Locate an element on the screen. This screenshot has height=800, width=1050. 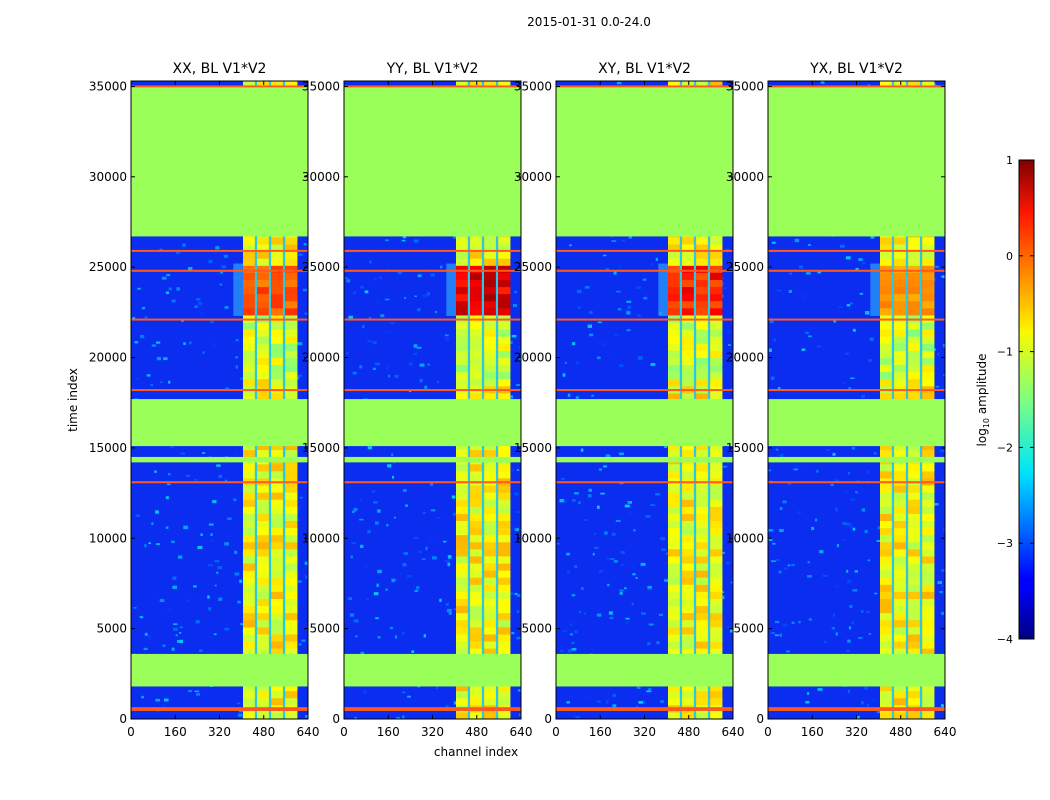
y-tick-label: 20000 is located at coordinates (533, 358).